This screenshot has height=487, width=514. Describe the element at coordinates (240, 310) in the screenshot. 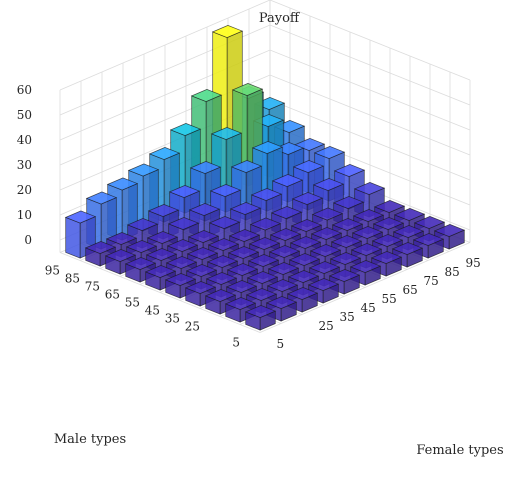

I see `bar-m15-f5` at that location.